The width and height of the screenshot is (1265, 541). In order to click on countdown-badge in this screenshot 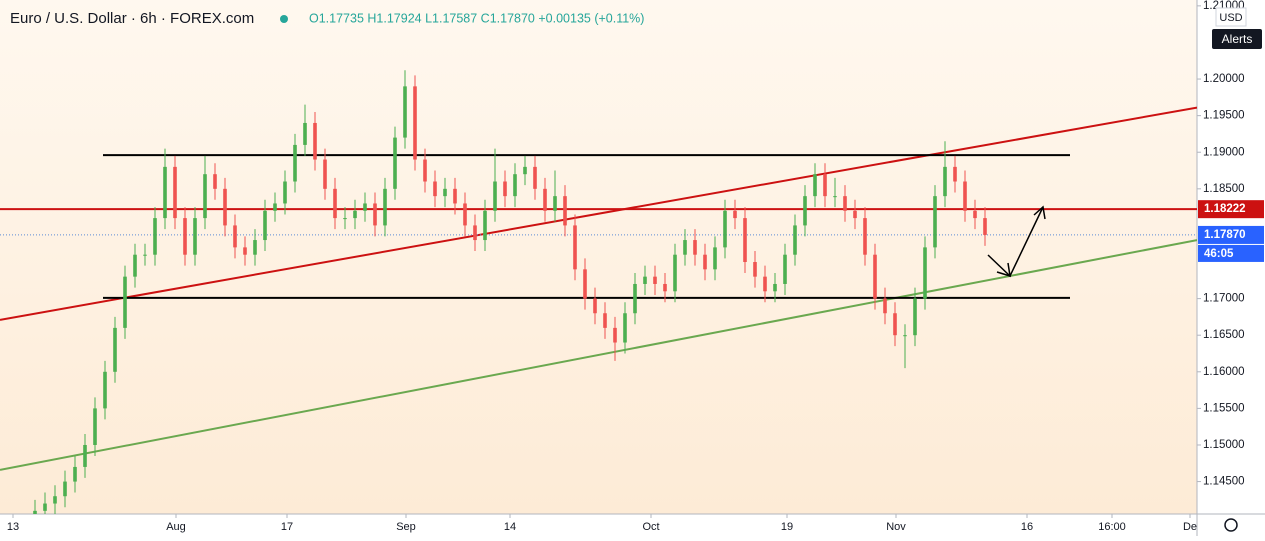, I will do `click(1231, 253)`.